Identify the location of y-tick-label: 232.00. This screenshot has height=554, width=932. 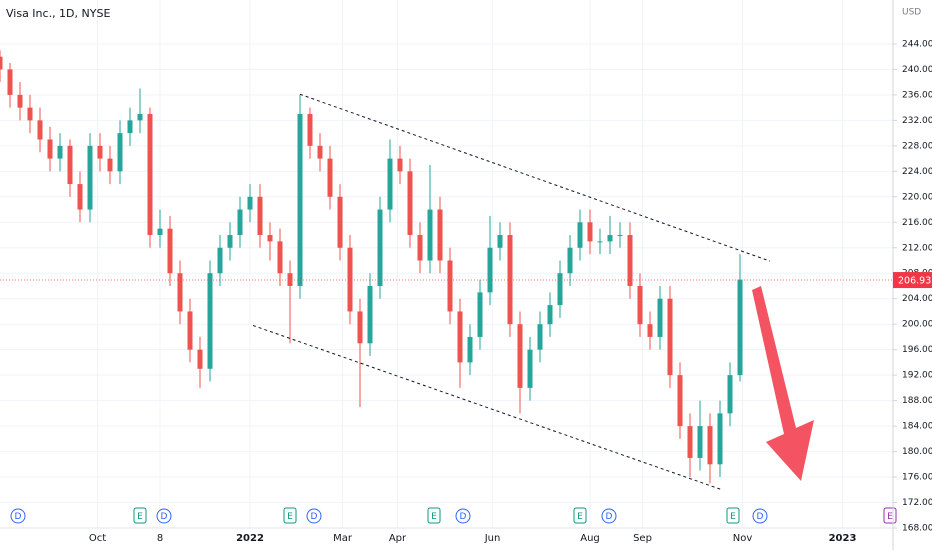
(917, 121).